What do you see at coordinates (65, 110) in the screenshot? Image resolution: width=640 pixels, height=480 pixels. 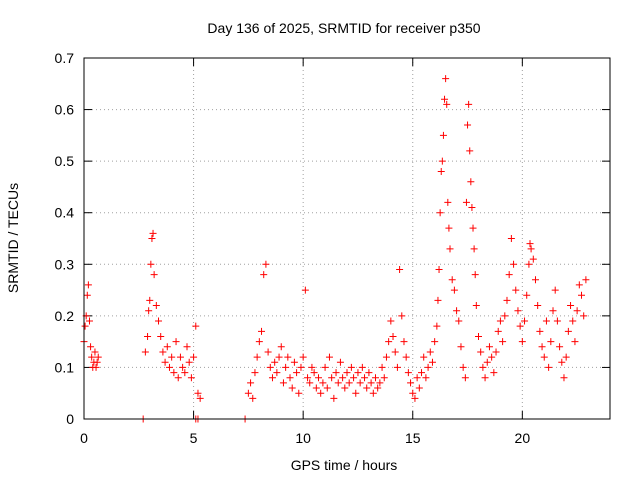 I see `y-tick-label: 0.6` at bounding box center [65, 110].